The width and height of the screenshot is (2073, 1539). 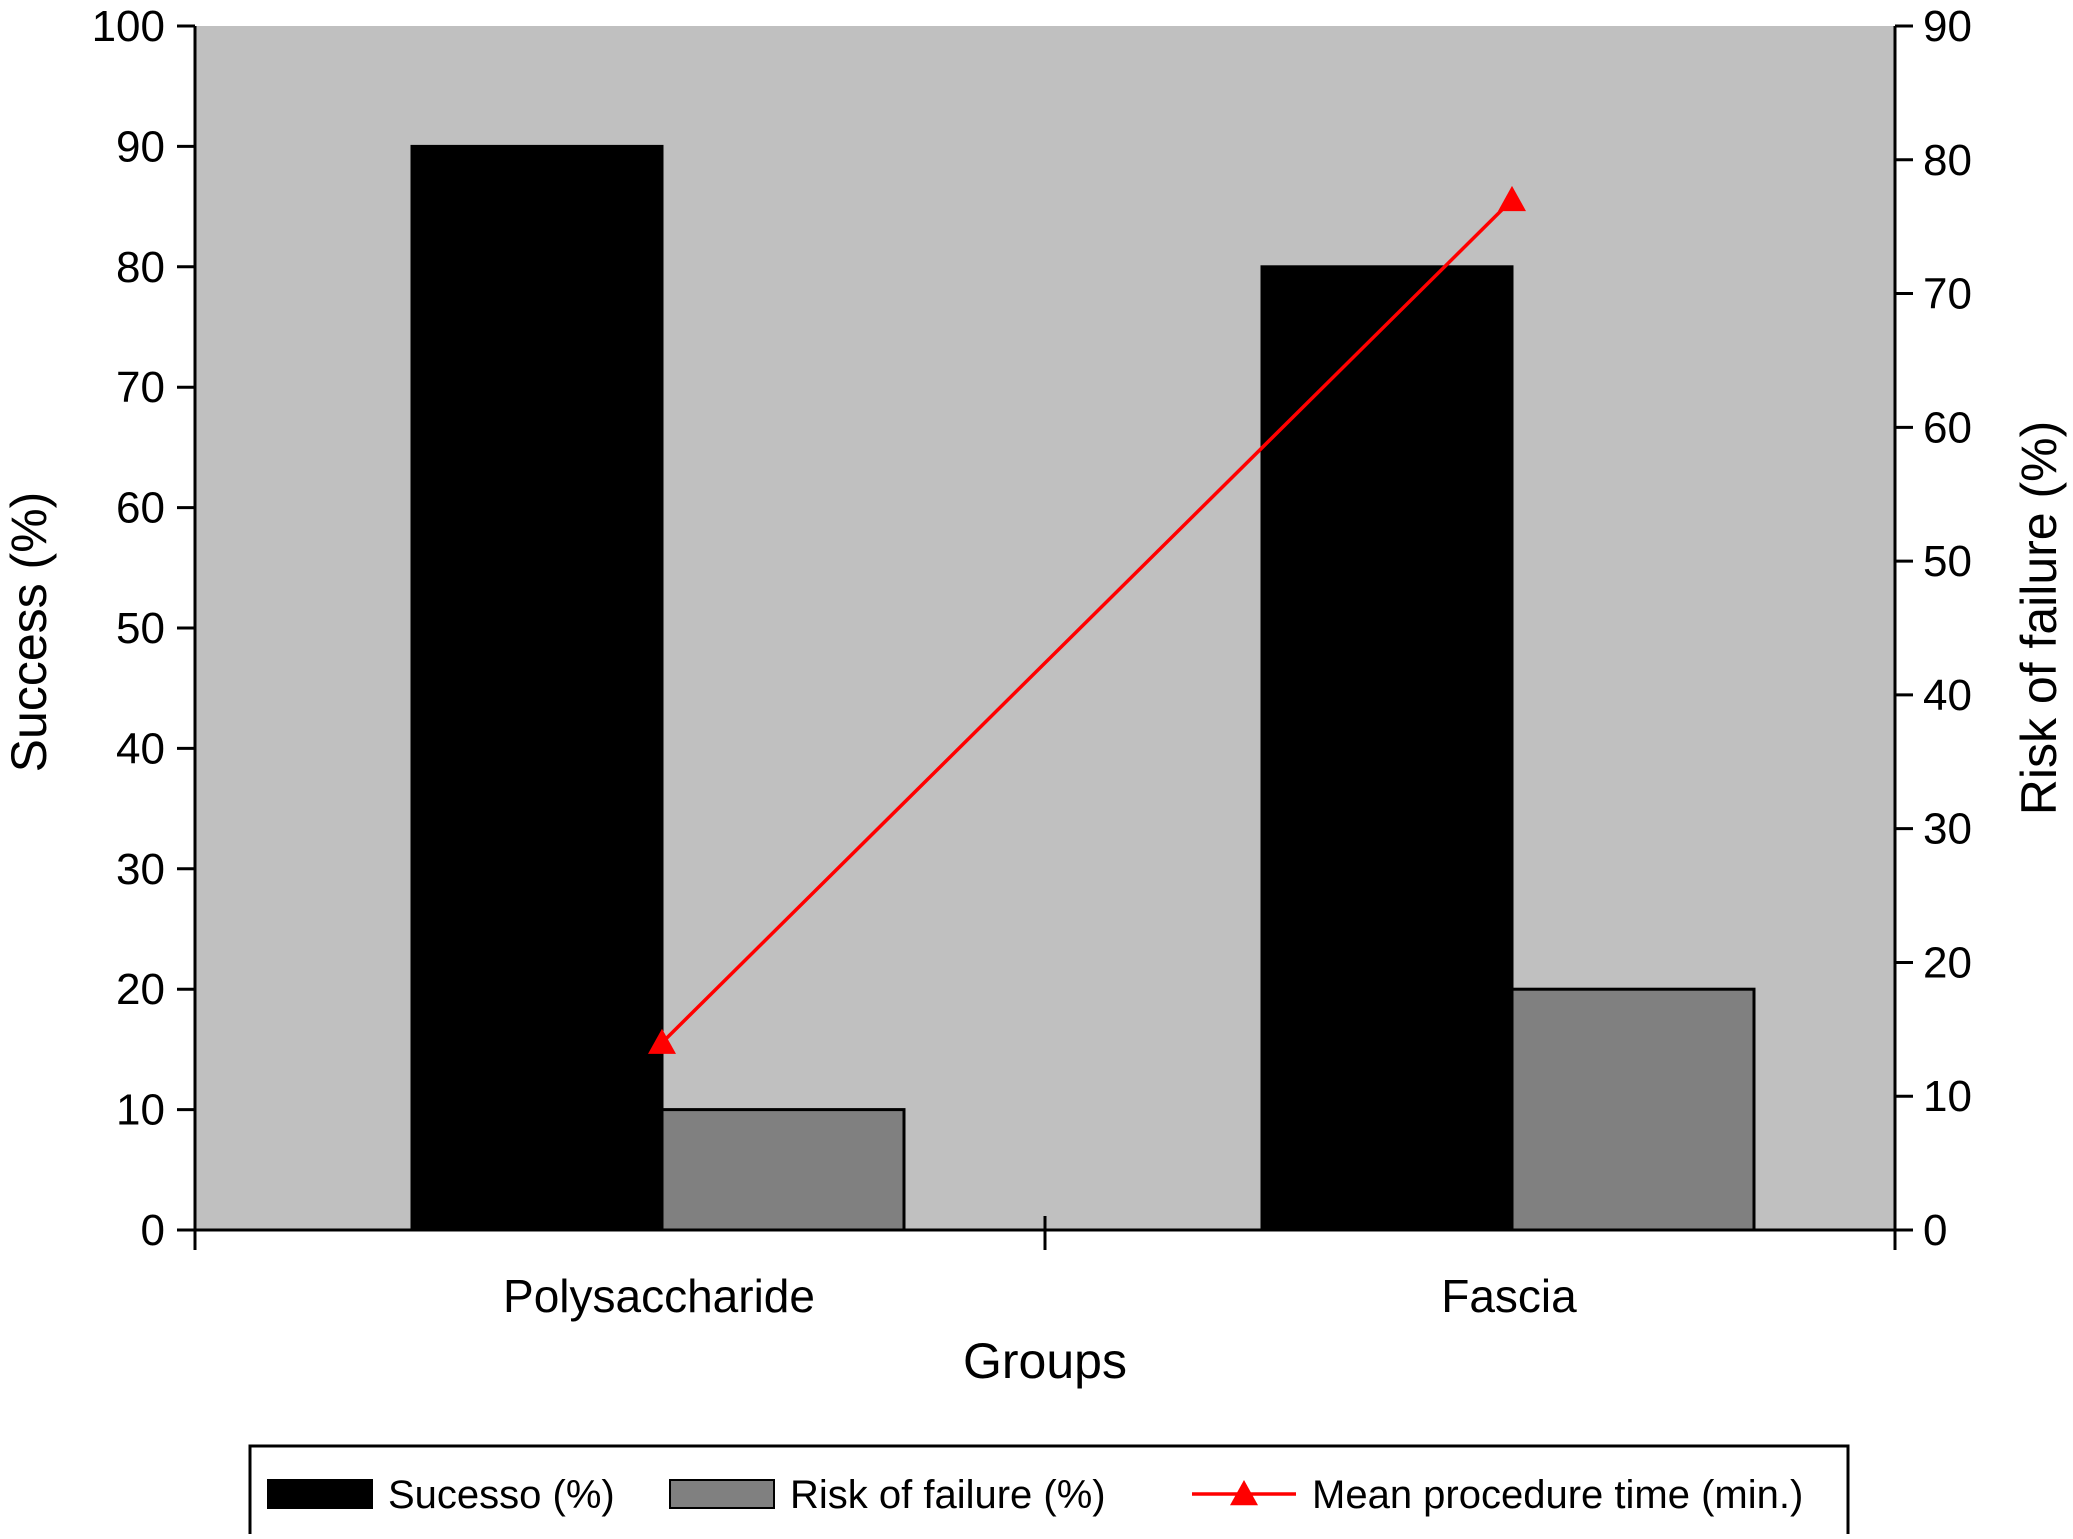 What do you see at coordinates (1947, 1096) in the screenshot?
I see `y-right-tick-label: 10` at bounding box center [1947, 1096].